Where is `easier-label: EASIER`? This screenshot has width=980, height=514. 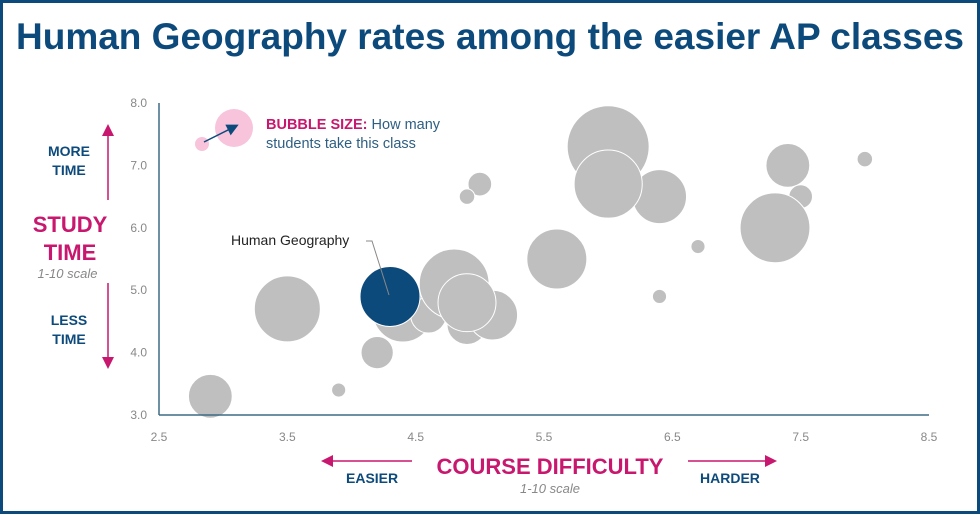
easier-label: EASIER is located at coordinates (372, 478).